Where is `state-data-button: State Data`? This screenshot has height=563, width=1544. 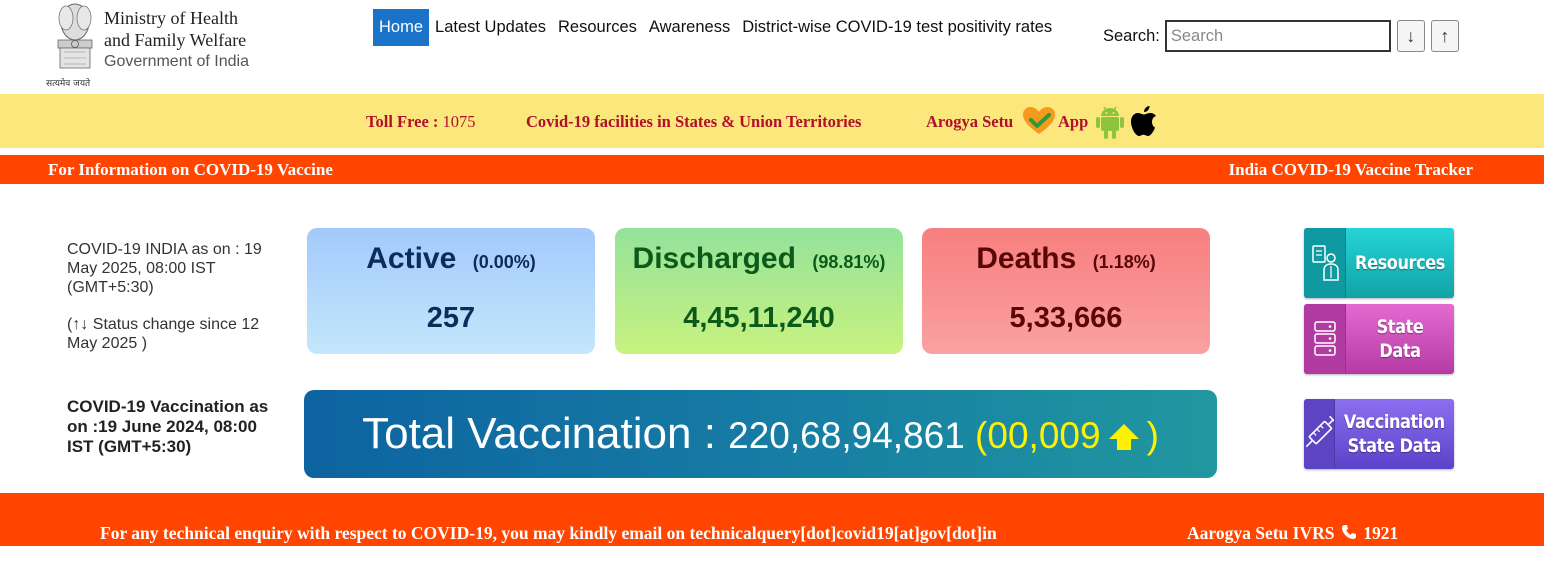 state-data-button: State Data is located at coordinates (1379, 339).